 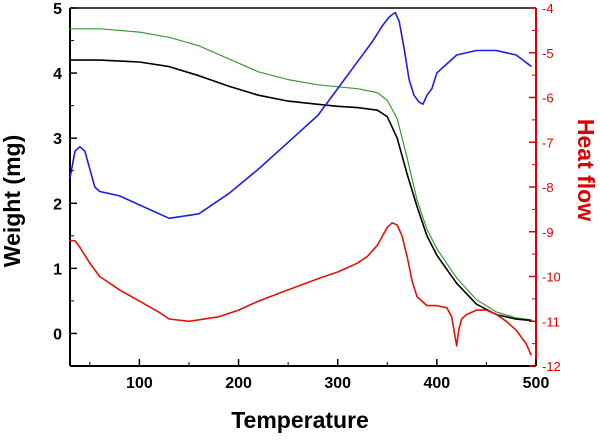 I want to click on left-y-tick-label: 0, so click(x=57, y=334).